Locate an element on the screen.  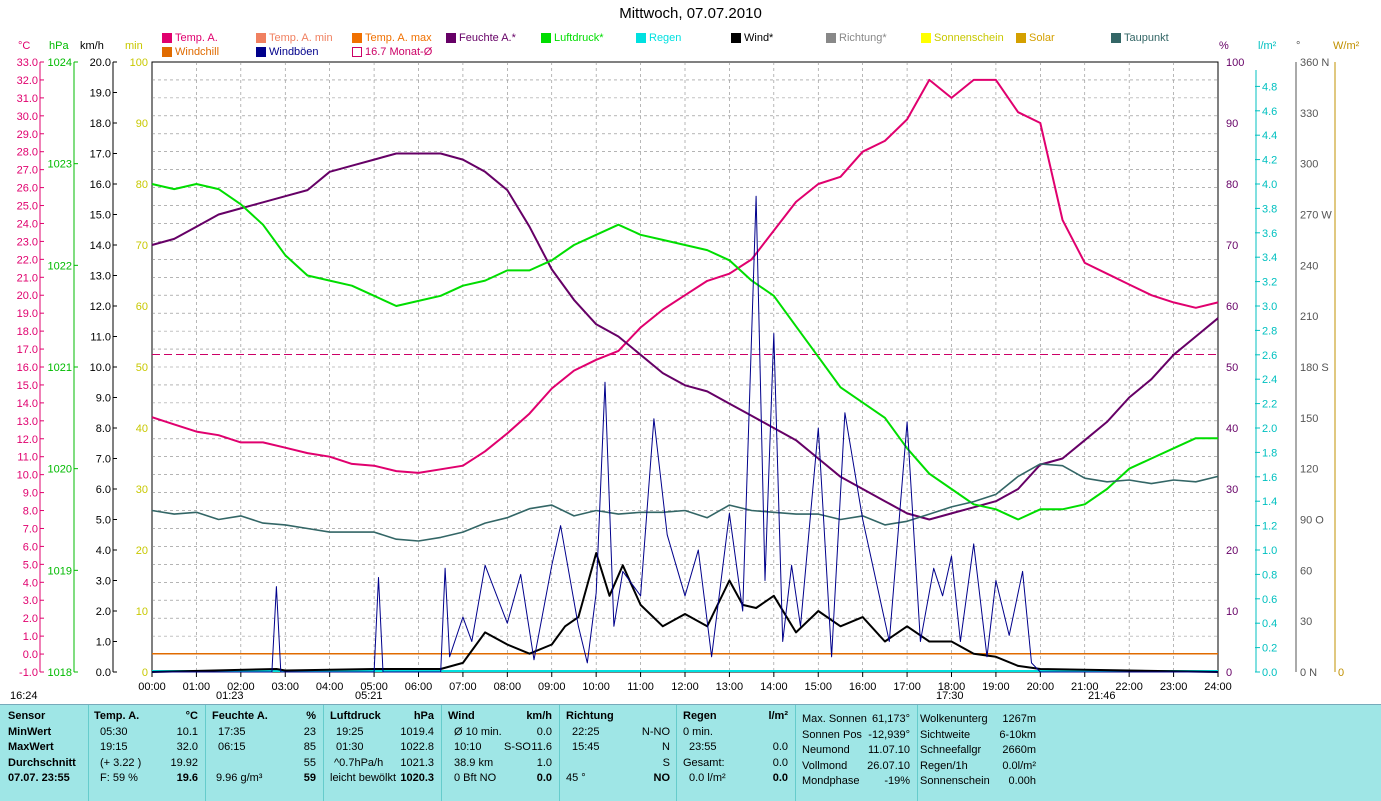
sensor-max: MaxWert is located at coordinates (31, 747).